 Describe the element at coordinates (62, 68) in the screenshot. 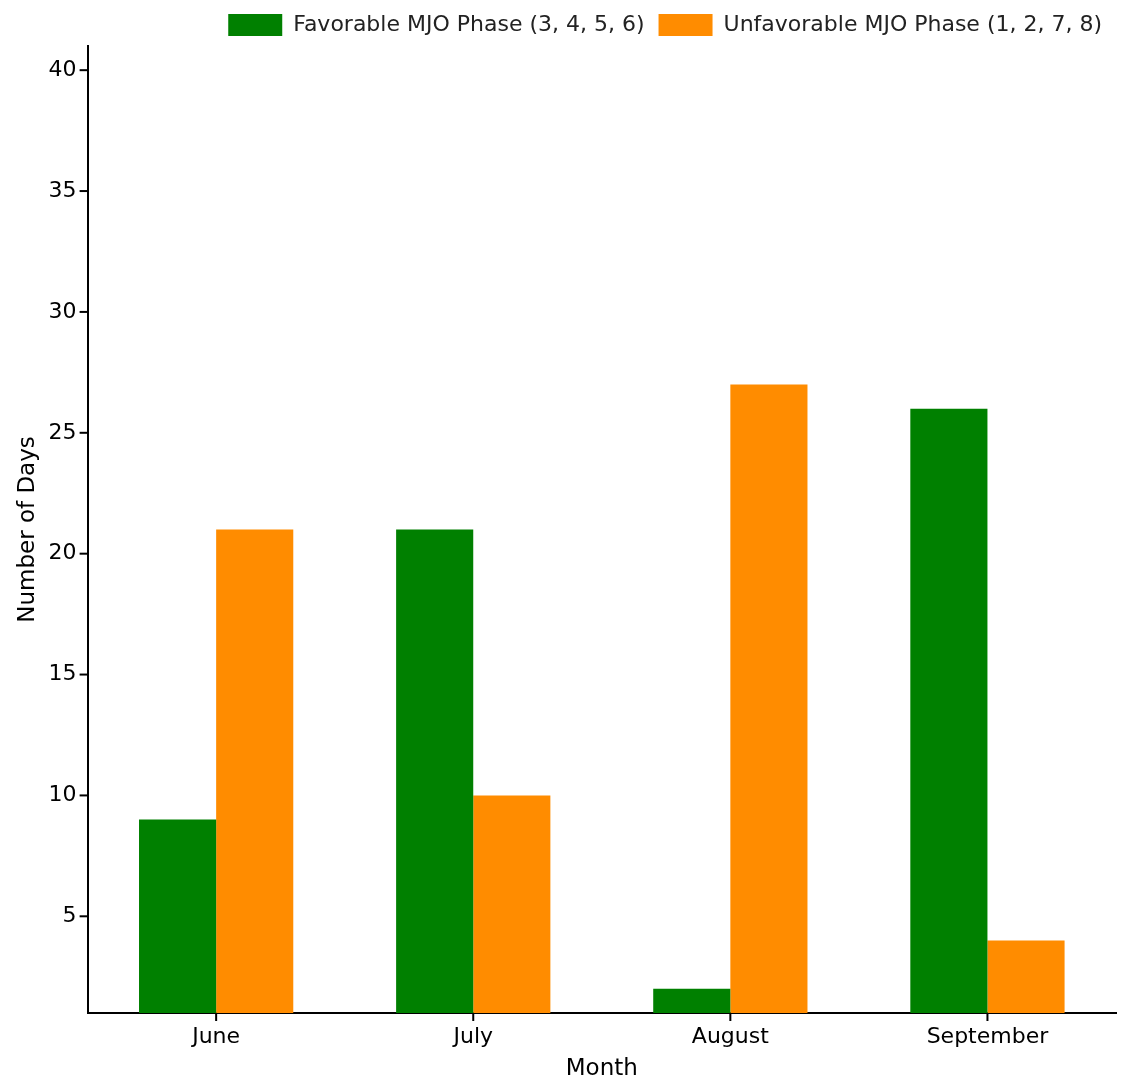

I see `y-tick-label: 40` at that location.